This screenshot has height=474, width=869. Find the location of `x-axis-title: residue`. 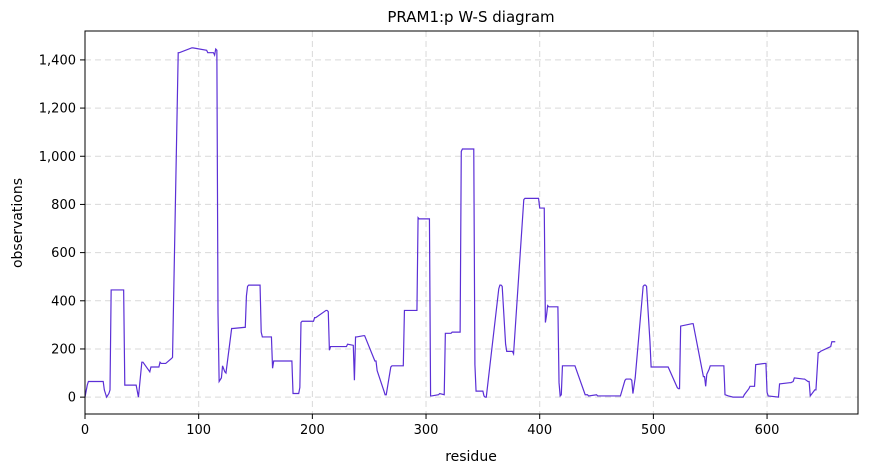

x-axis-title: residue is located at coordinates (471, 457).